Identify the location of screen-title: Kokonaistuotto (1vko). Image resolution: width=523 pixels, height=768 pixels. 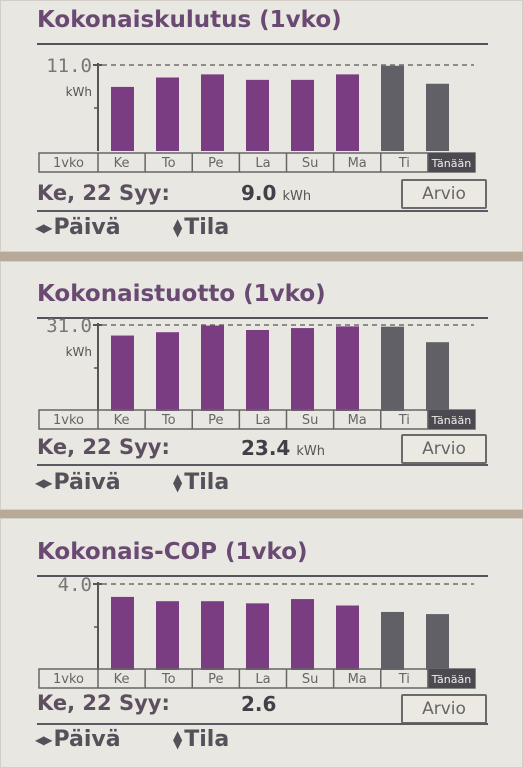
(181, 294).